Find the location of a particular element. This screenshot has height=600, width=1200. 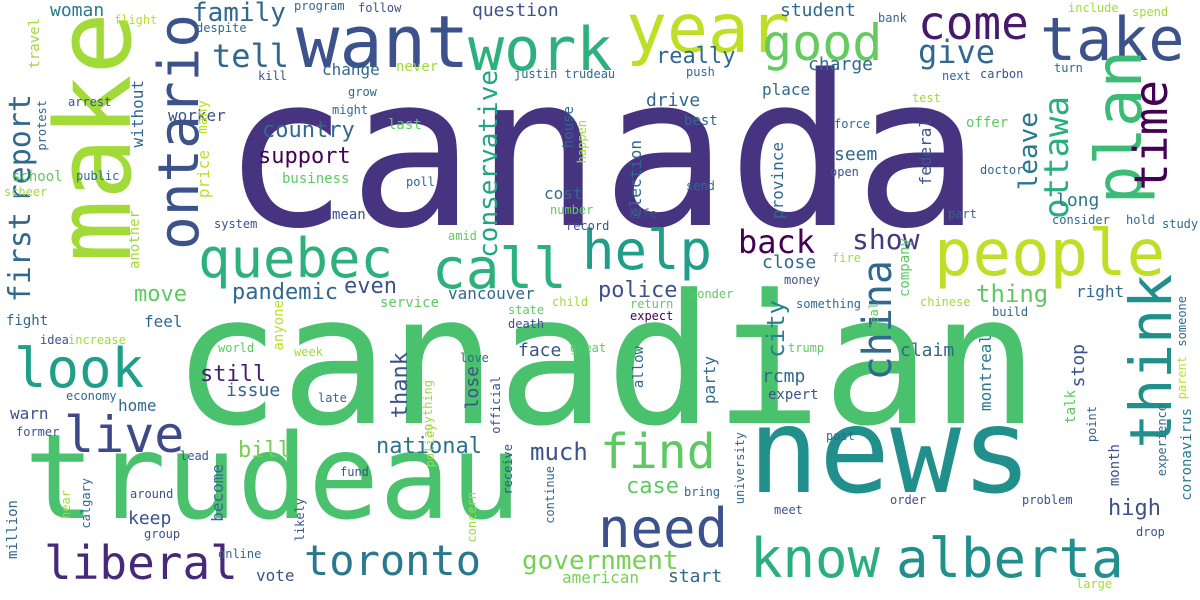

word-drive: drive is located at coordinates (673, 100).